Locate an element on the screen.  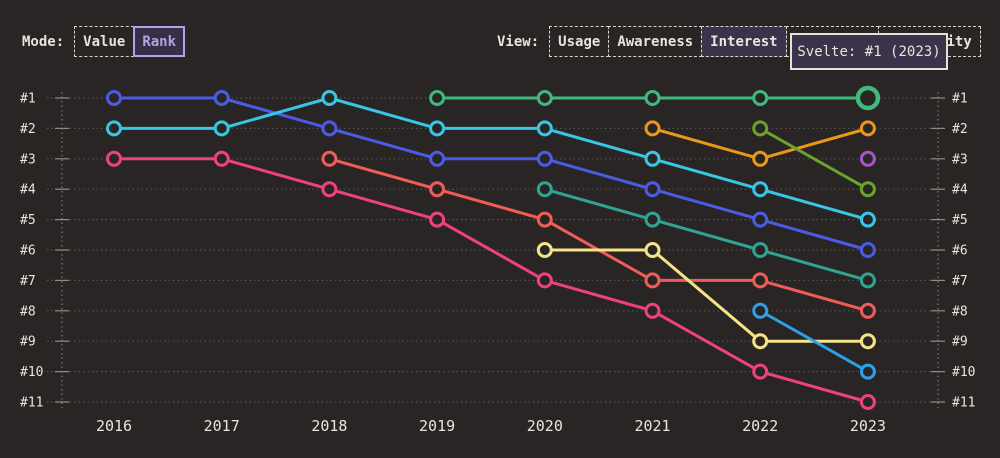
rank-label-left: #2 is located at coordinates (28, 129).